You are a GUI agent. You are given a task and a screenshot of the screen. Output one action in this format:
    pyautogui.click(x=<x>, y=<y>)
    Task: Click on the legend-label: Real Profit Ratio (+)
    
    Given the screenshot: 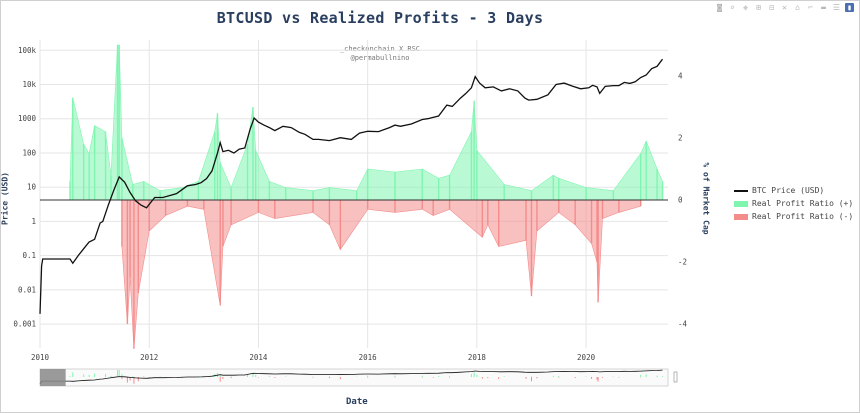 What is the action you would take?
    pyautogui.click(x=803, y=203)
    